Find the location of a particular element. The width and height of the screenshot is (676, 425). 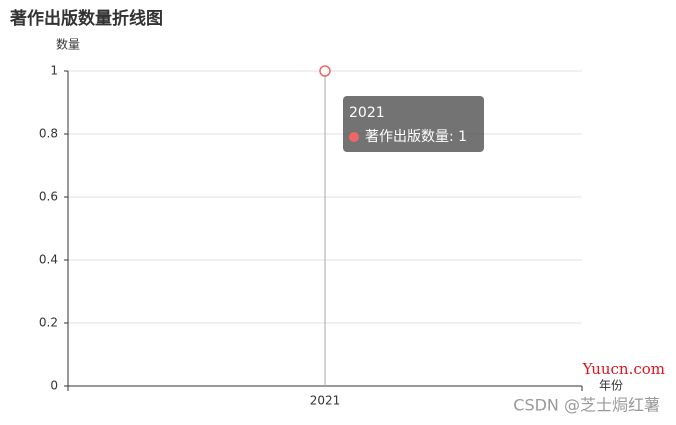

y-tick-label: 0.8 is located at coordinates (48, 134).